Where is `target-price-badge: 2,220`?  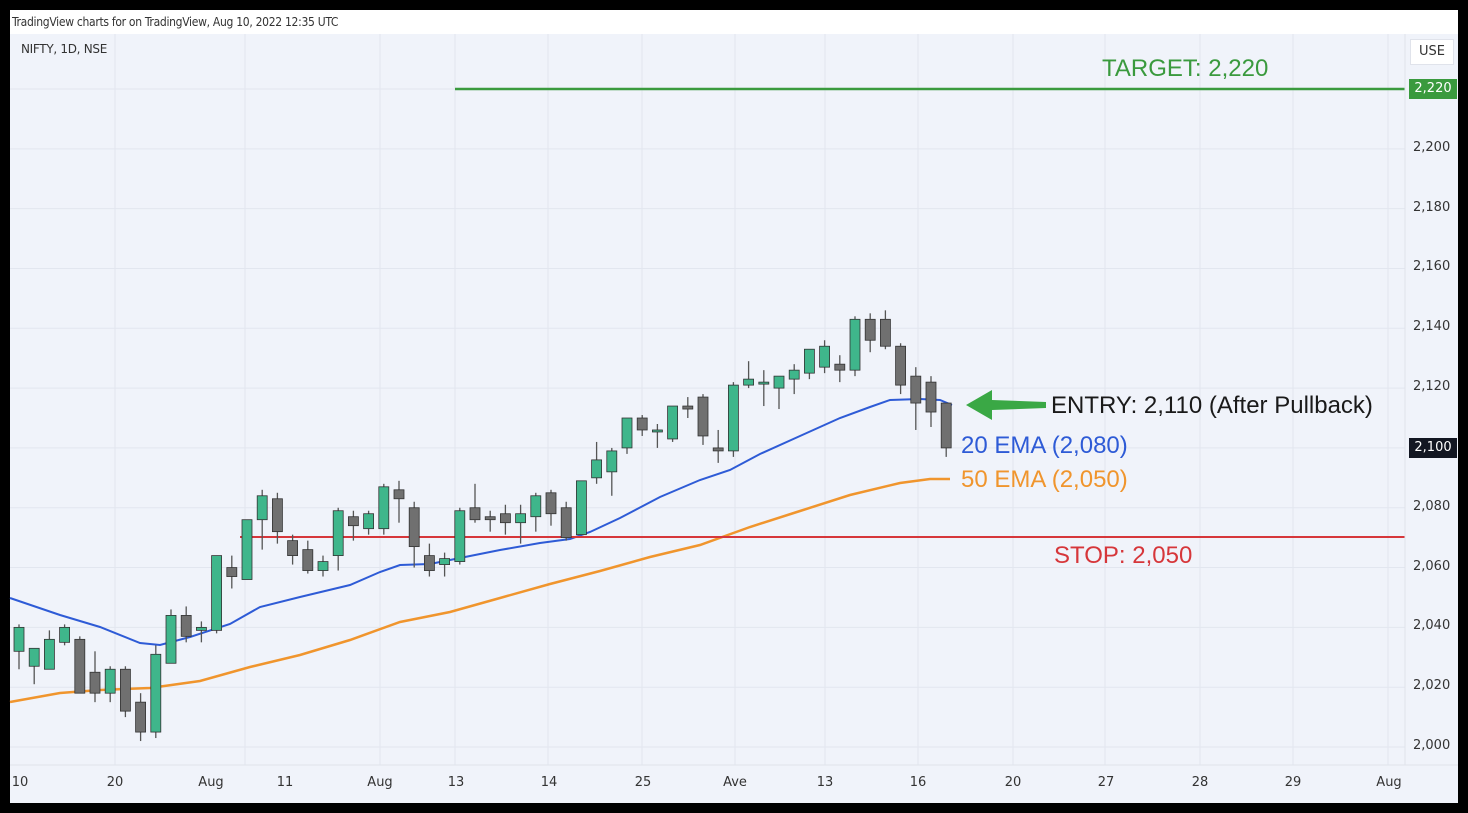 target-price-badge: 2,220 is located at coordinates (1433, 89).